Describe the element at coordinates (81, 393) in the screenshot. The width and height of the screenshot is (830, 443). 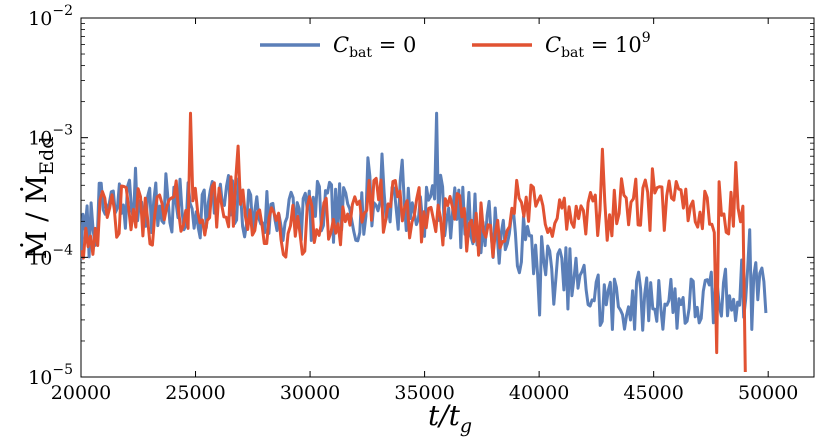
I see `x-tick-label: 20000` at that location.